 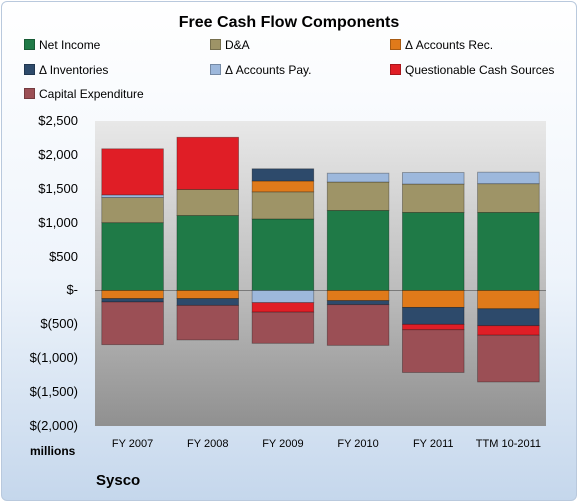 I want to click on bar-segment-accounts-pay-fy-2009, so click(x=283, y=297).